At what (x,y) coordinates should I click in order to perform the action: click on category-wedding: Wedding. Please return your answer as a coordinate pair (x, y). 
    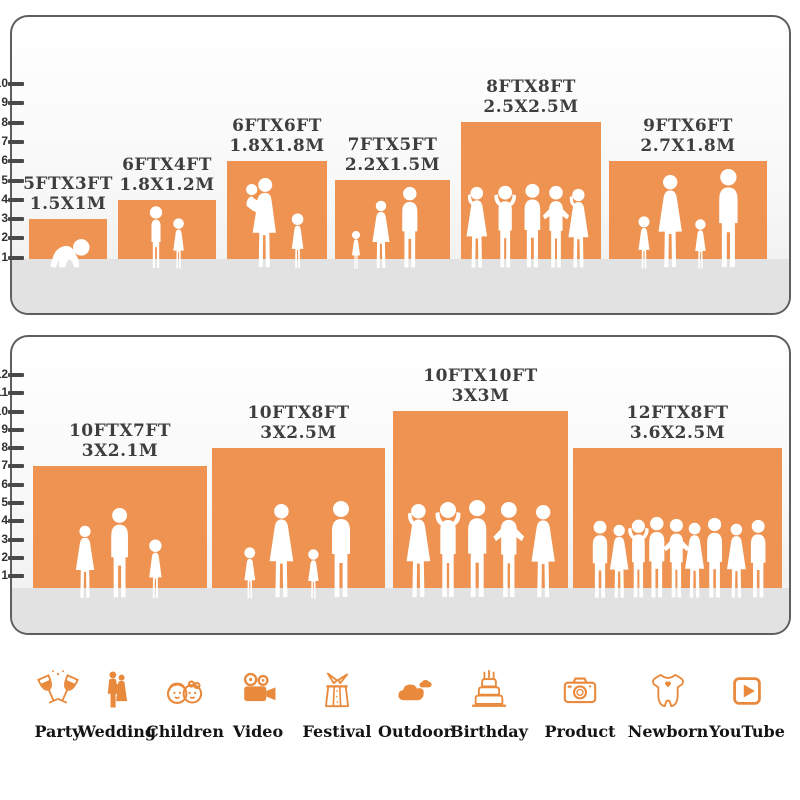
    Looking at the image, I should click on (117, 704).